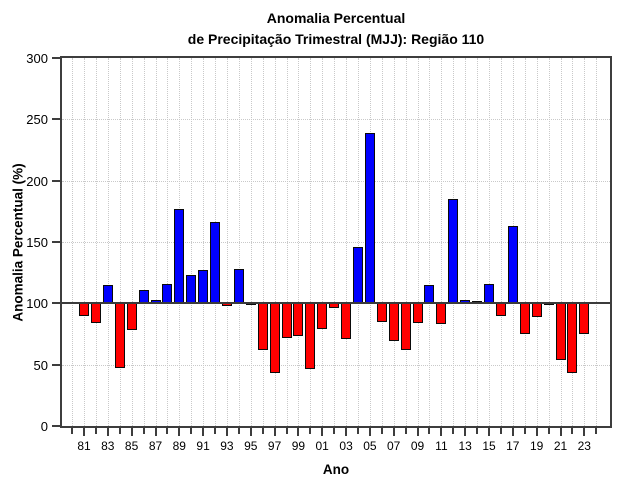 This screenshot has height=500, width=640. What do you see at coordinates (537, 446) in the screenshot?
I see `x-axis-tick-label: 19` at bounding box center [537, 446].